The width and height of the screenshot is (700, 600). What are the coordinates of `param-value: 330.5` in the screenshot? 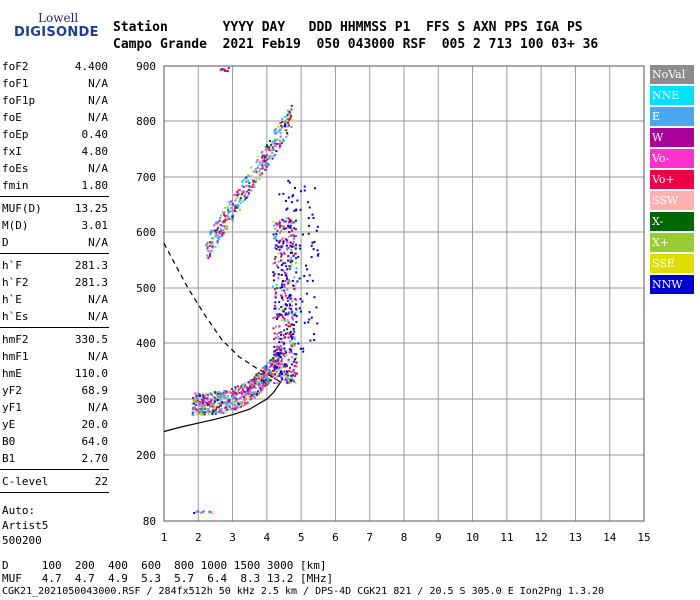 It's located at (91, 339).